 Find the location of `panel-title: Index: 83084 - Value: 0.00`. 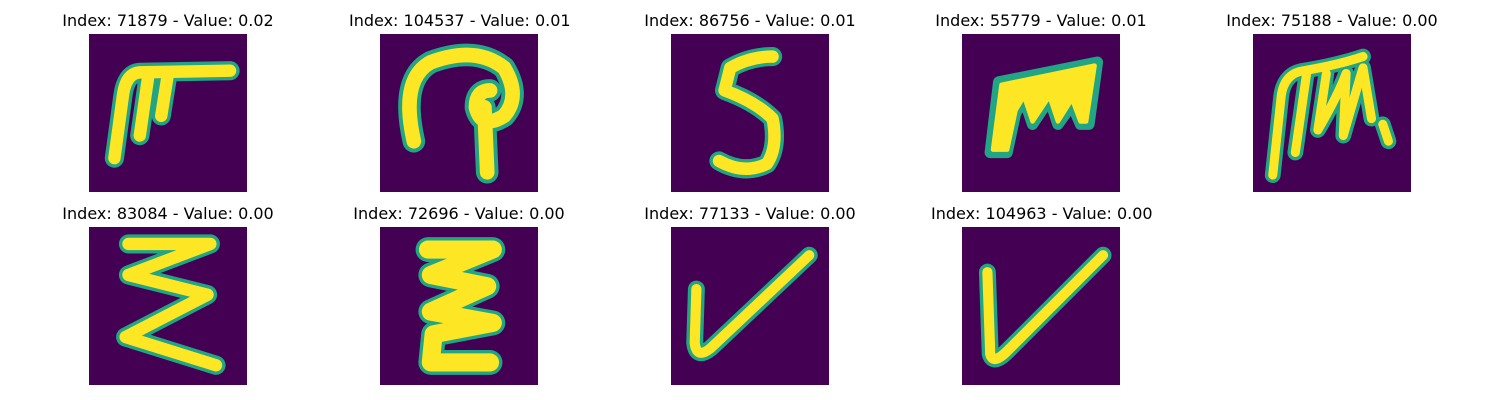

panel-title: Index: 83084 - Value: 0.00 is located at coordinates (168, 213).